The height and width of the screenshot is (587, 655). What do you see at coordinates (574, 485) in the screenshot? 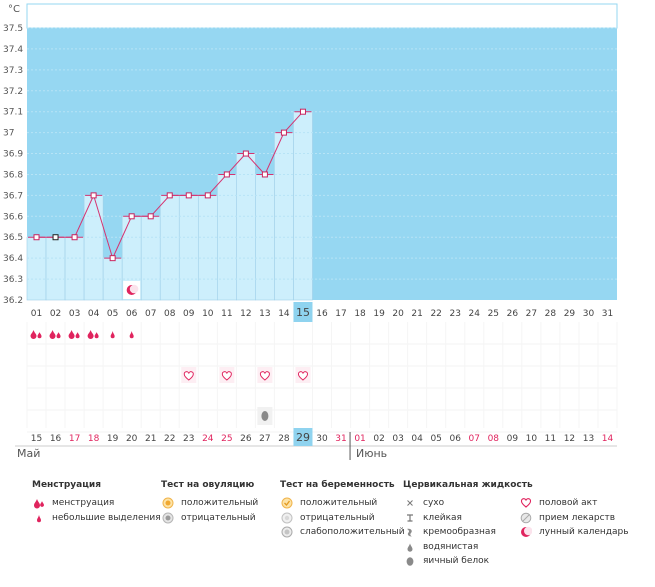
I see `legend-title-other-spacer` at bounding box center [574, 485].